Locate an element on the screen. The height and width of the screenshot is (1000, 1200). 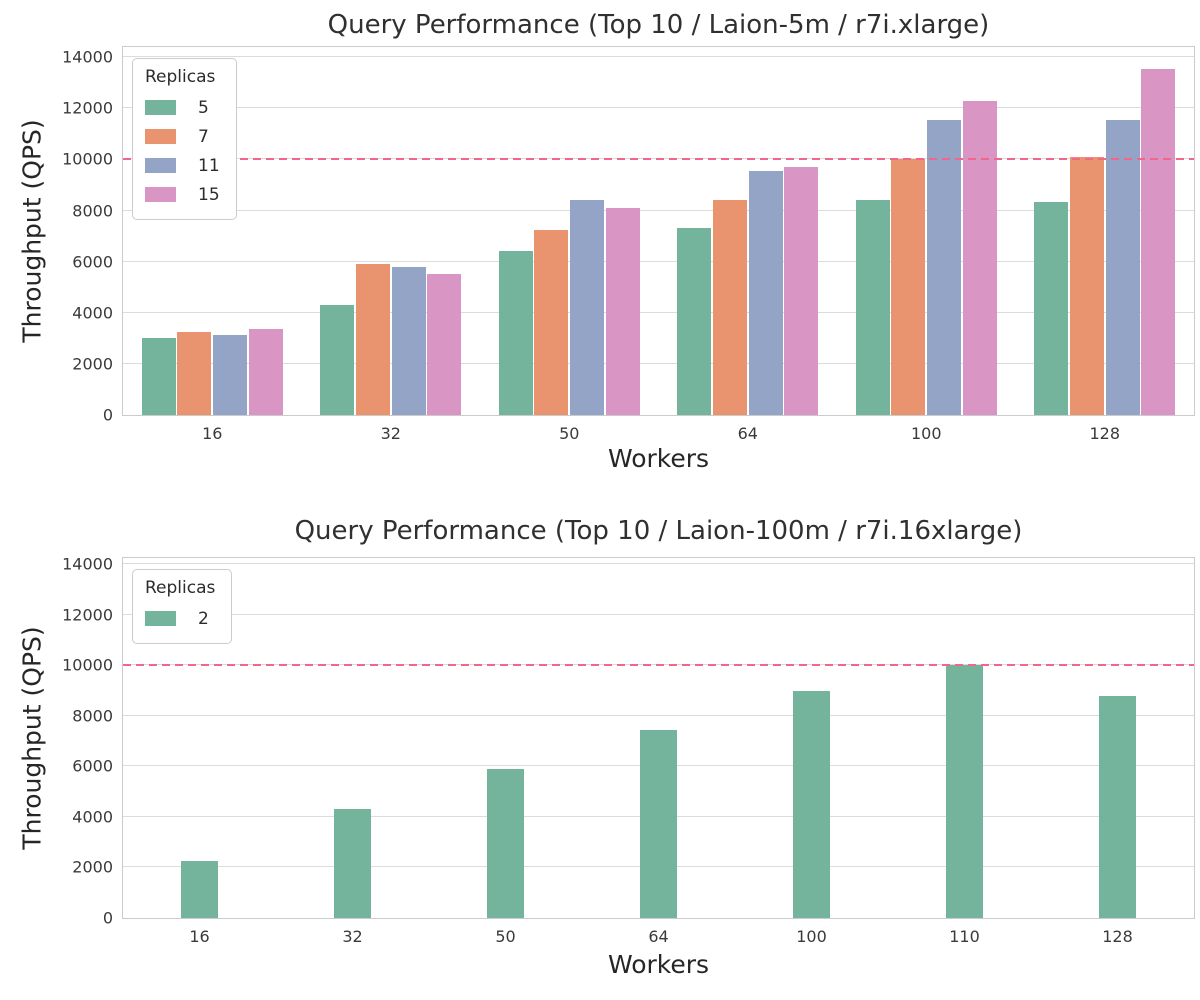
x-tick-110: 110 is located at coordinates (964, 936).